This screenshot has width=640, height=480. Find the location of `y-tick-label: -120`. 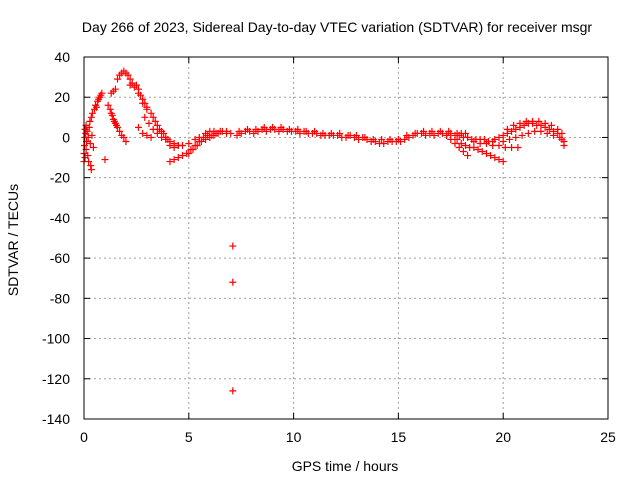

y-tick-label: -120 is located at coordinates (56, 379).